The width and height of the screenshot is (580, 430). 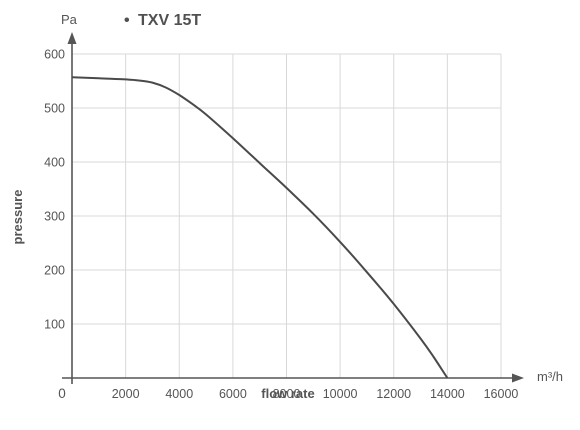 What do you see at coordinates (393, 394) in the screenshot?
I see `x-tick-label: 12000` at bounding box center [393, 394].